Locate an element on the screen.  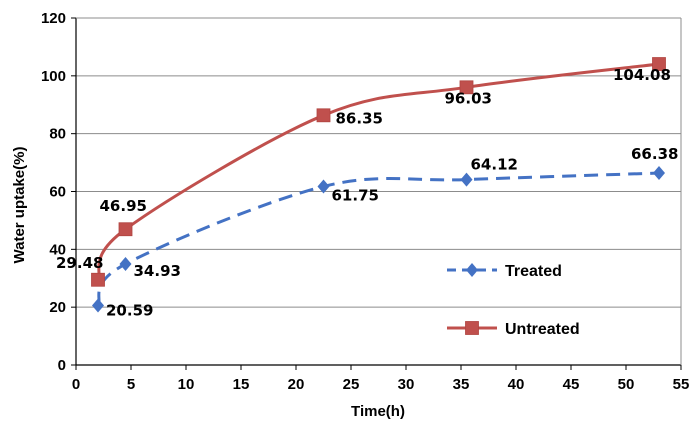
y-axis-title: Water uptake(%) is located at coordinates (19, 205).